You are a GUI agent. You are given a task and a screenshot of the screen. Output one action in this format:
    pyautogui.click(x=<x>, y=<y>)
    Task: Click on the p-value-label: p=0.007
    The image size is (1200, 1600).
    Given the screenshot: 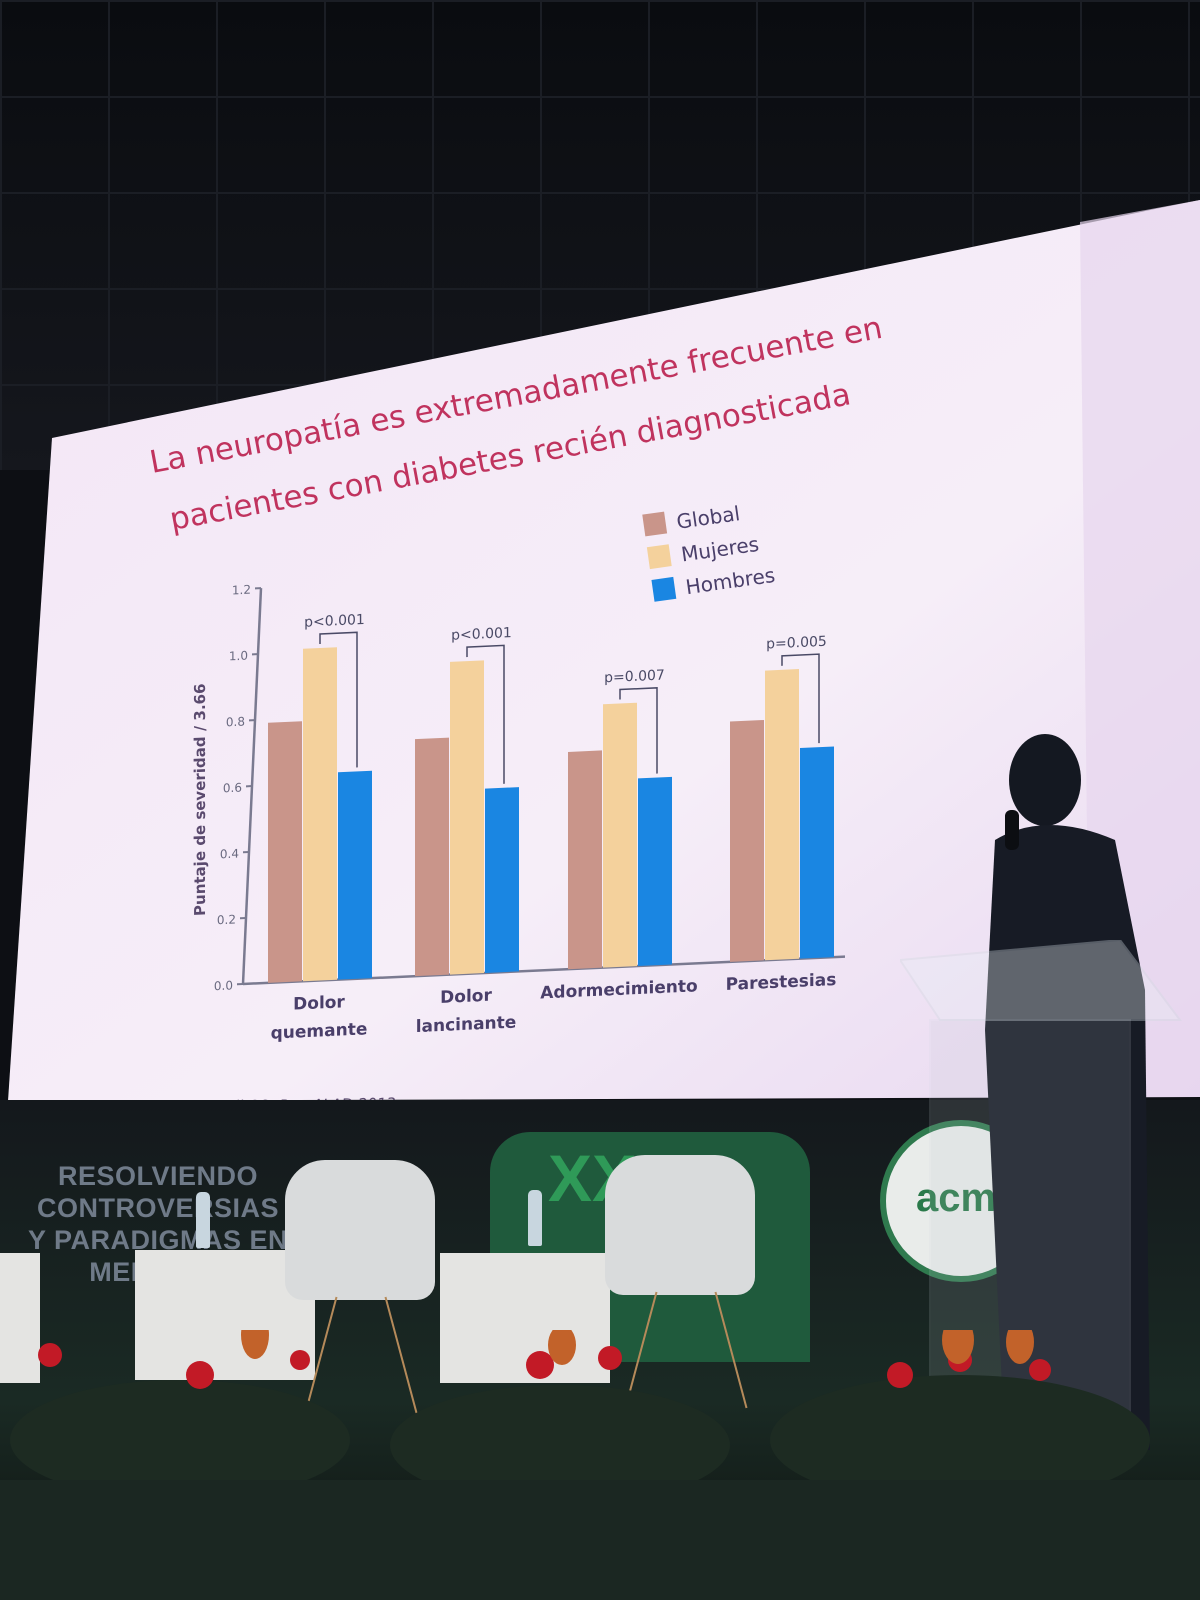 What is the action you would take?
    pyautogui.click(x=634, y=676)
    